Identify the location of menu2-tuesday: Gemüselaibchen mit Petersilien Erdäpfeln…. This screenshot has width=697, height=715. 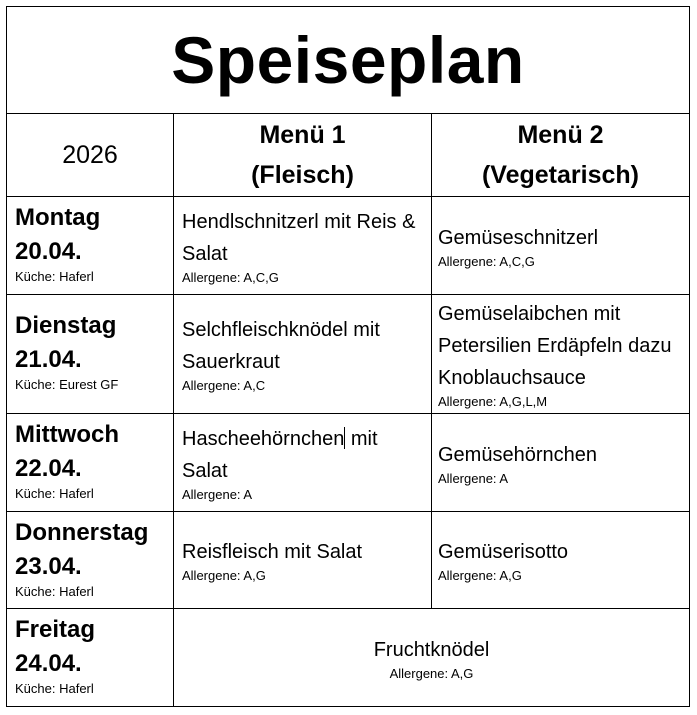
(560, 354).